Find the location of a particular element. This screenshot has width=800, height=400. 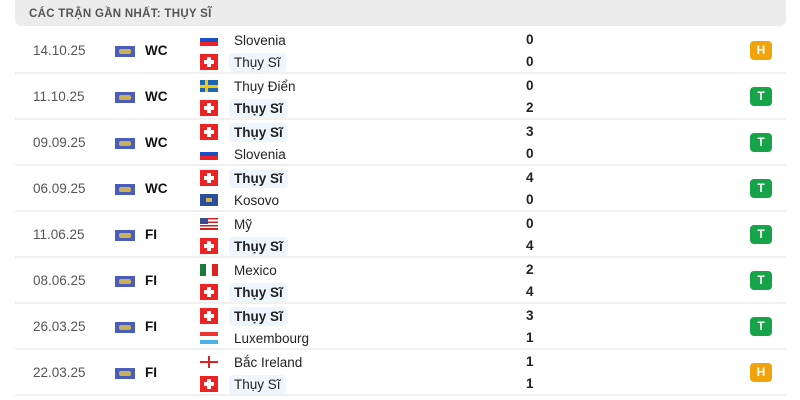

match-row: 22.03.25 FI Bắc Ireland Thụy Sĩ 1 1 H is located at coordinates (400, 373).